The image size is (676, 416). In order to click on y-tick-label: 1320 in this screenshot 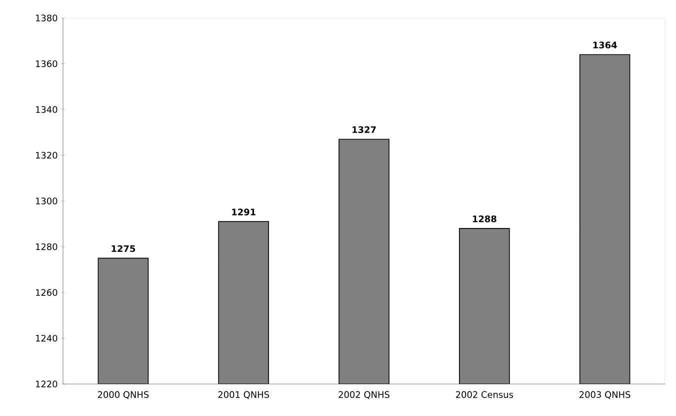, I will do `click(47, 155)`.